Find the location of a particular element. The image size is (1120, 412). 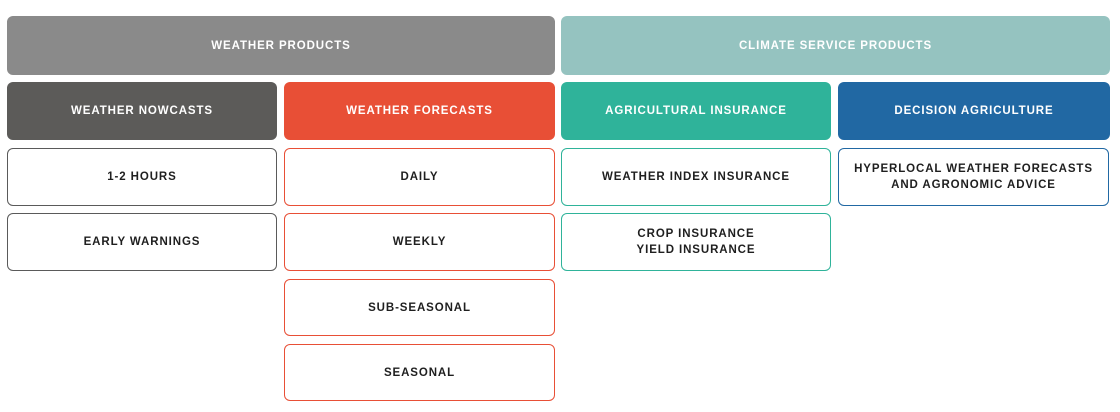

climate-service-products-category: CLIMATE SERVICE PRODUCTS is located at coordinates (835, 45).